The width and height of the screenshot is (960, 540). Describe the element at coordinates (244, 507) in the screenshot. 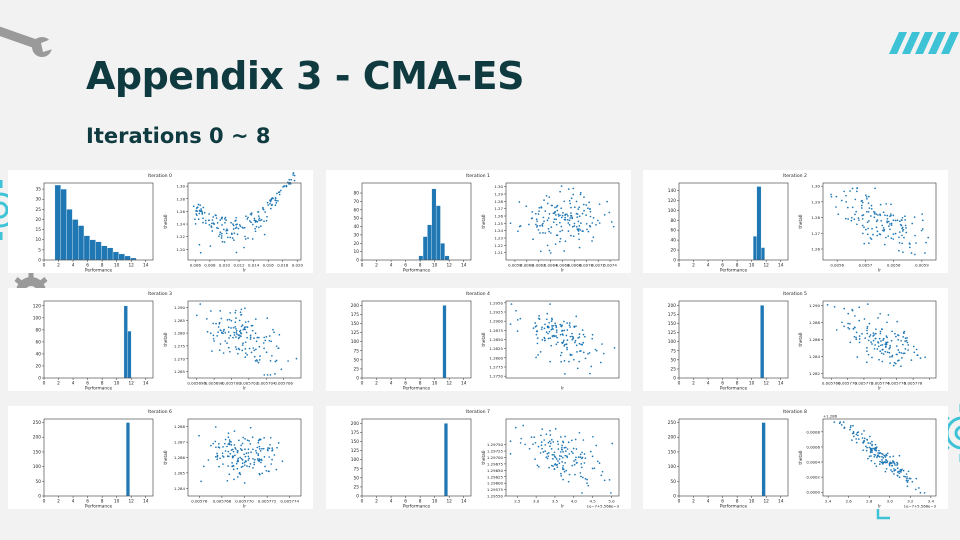

I see `x-axis-label: lr` at that location.